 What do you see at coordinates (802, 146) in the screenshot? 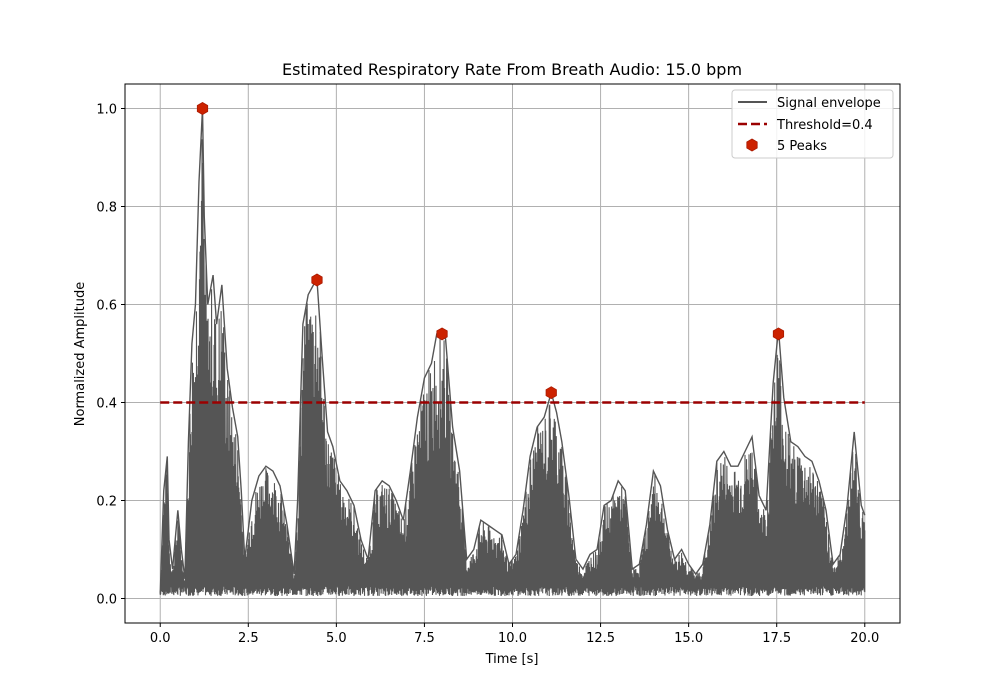
I see `legend-label: 5 Peaks` at bounding box center [802, 146].